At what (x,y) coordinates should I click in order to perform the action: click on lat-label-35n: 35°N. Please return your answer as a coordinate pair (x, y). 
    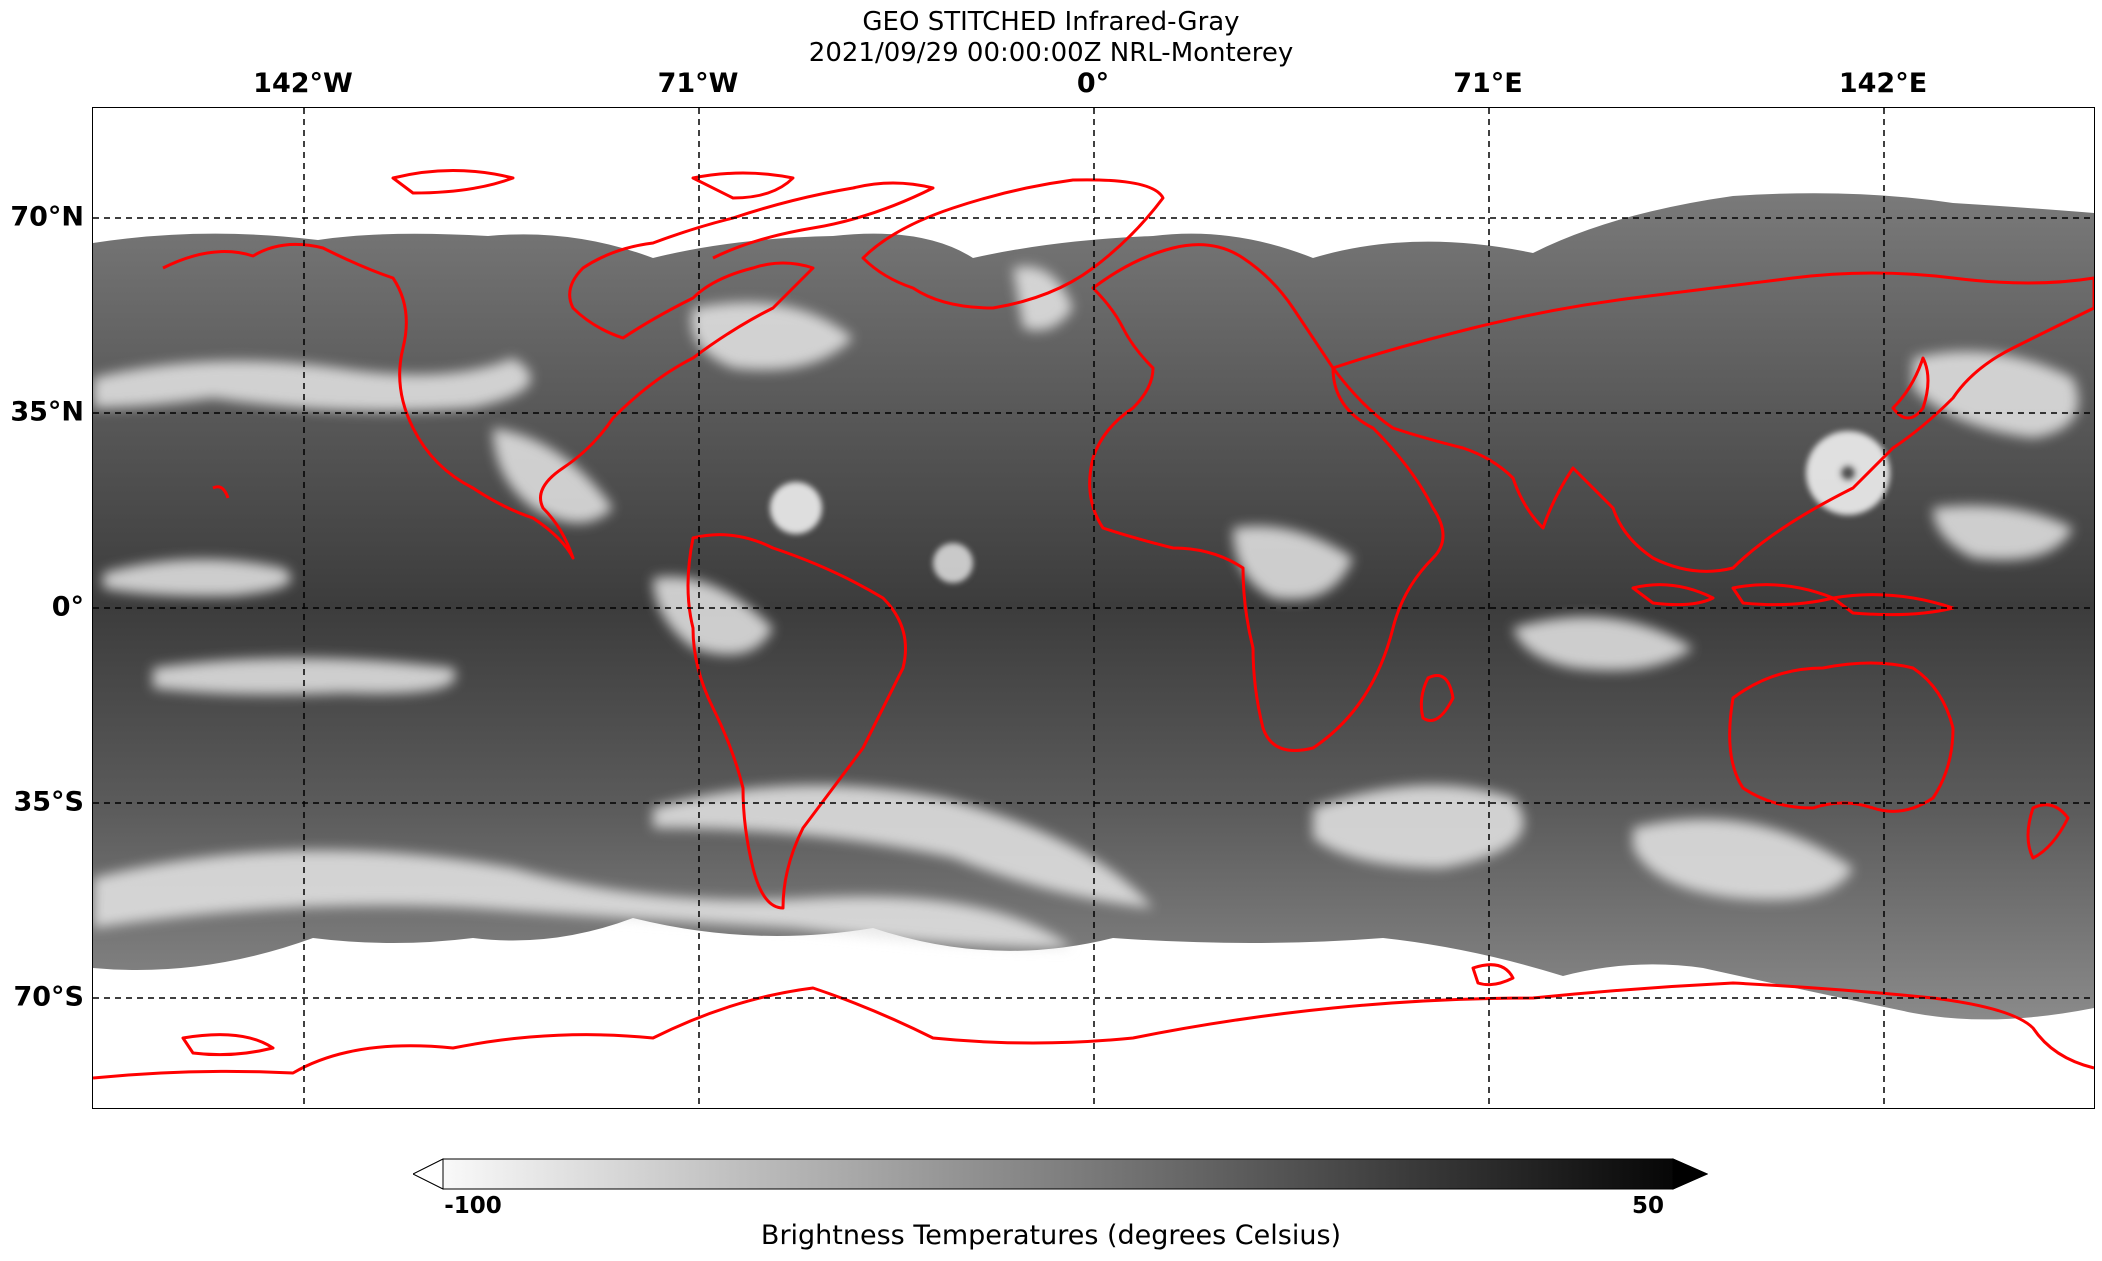
    Looking at the image, I should click on (47, 412).